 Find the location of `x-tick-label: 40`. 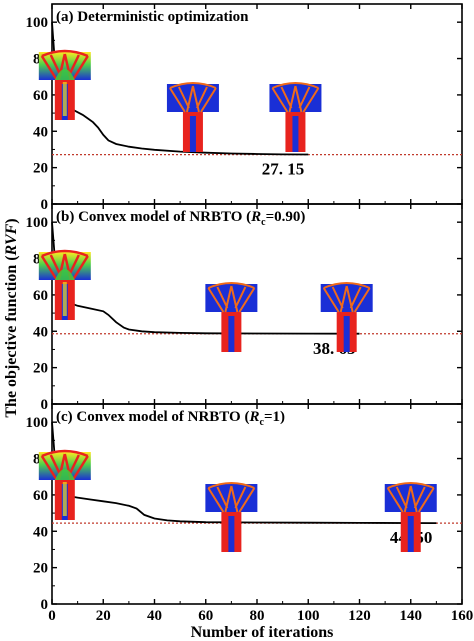

x-tick-label: 40 is located at coordinates (154, 616).